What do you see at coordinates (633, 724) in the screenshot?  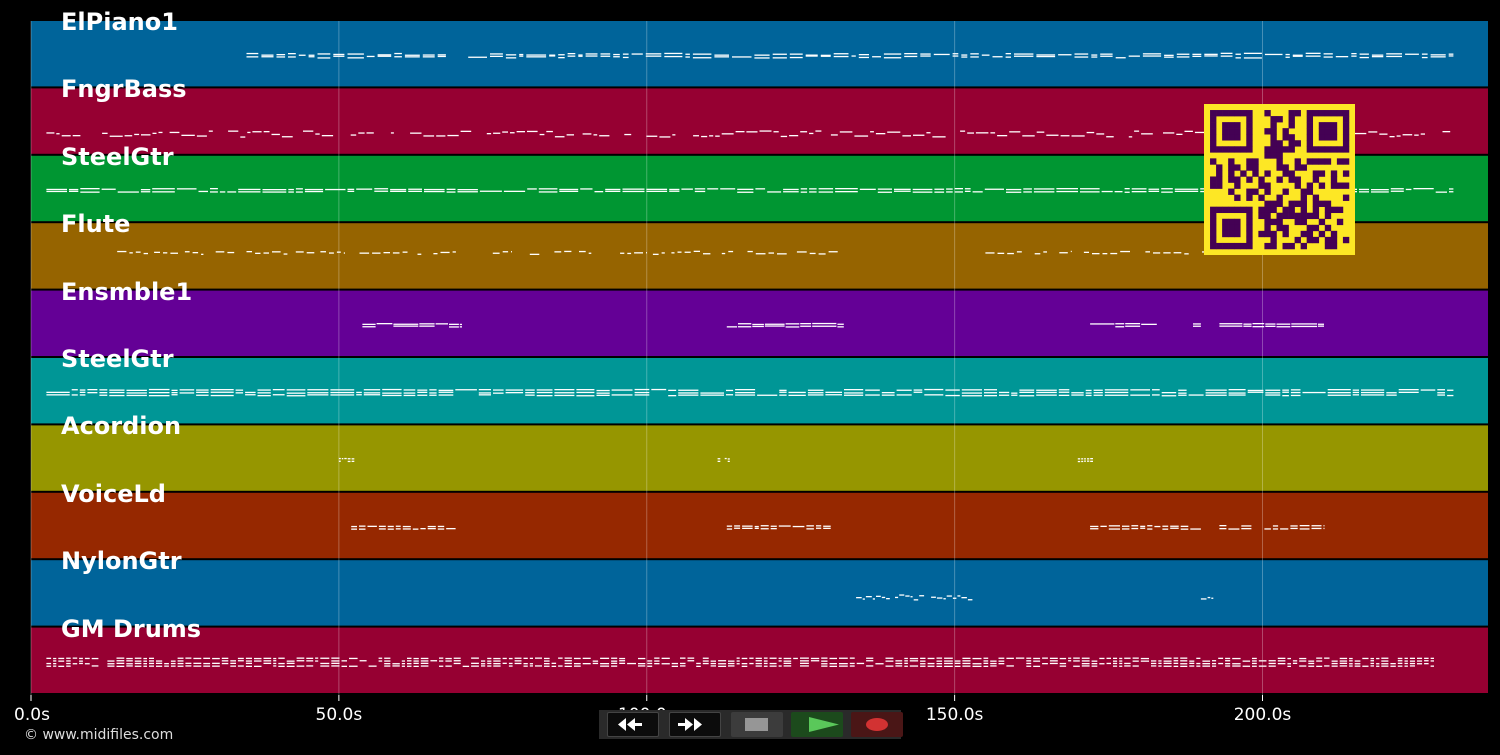 I see `rewind-button` at bounding box center [633, 724].